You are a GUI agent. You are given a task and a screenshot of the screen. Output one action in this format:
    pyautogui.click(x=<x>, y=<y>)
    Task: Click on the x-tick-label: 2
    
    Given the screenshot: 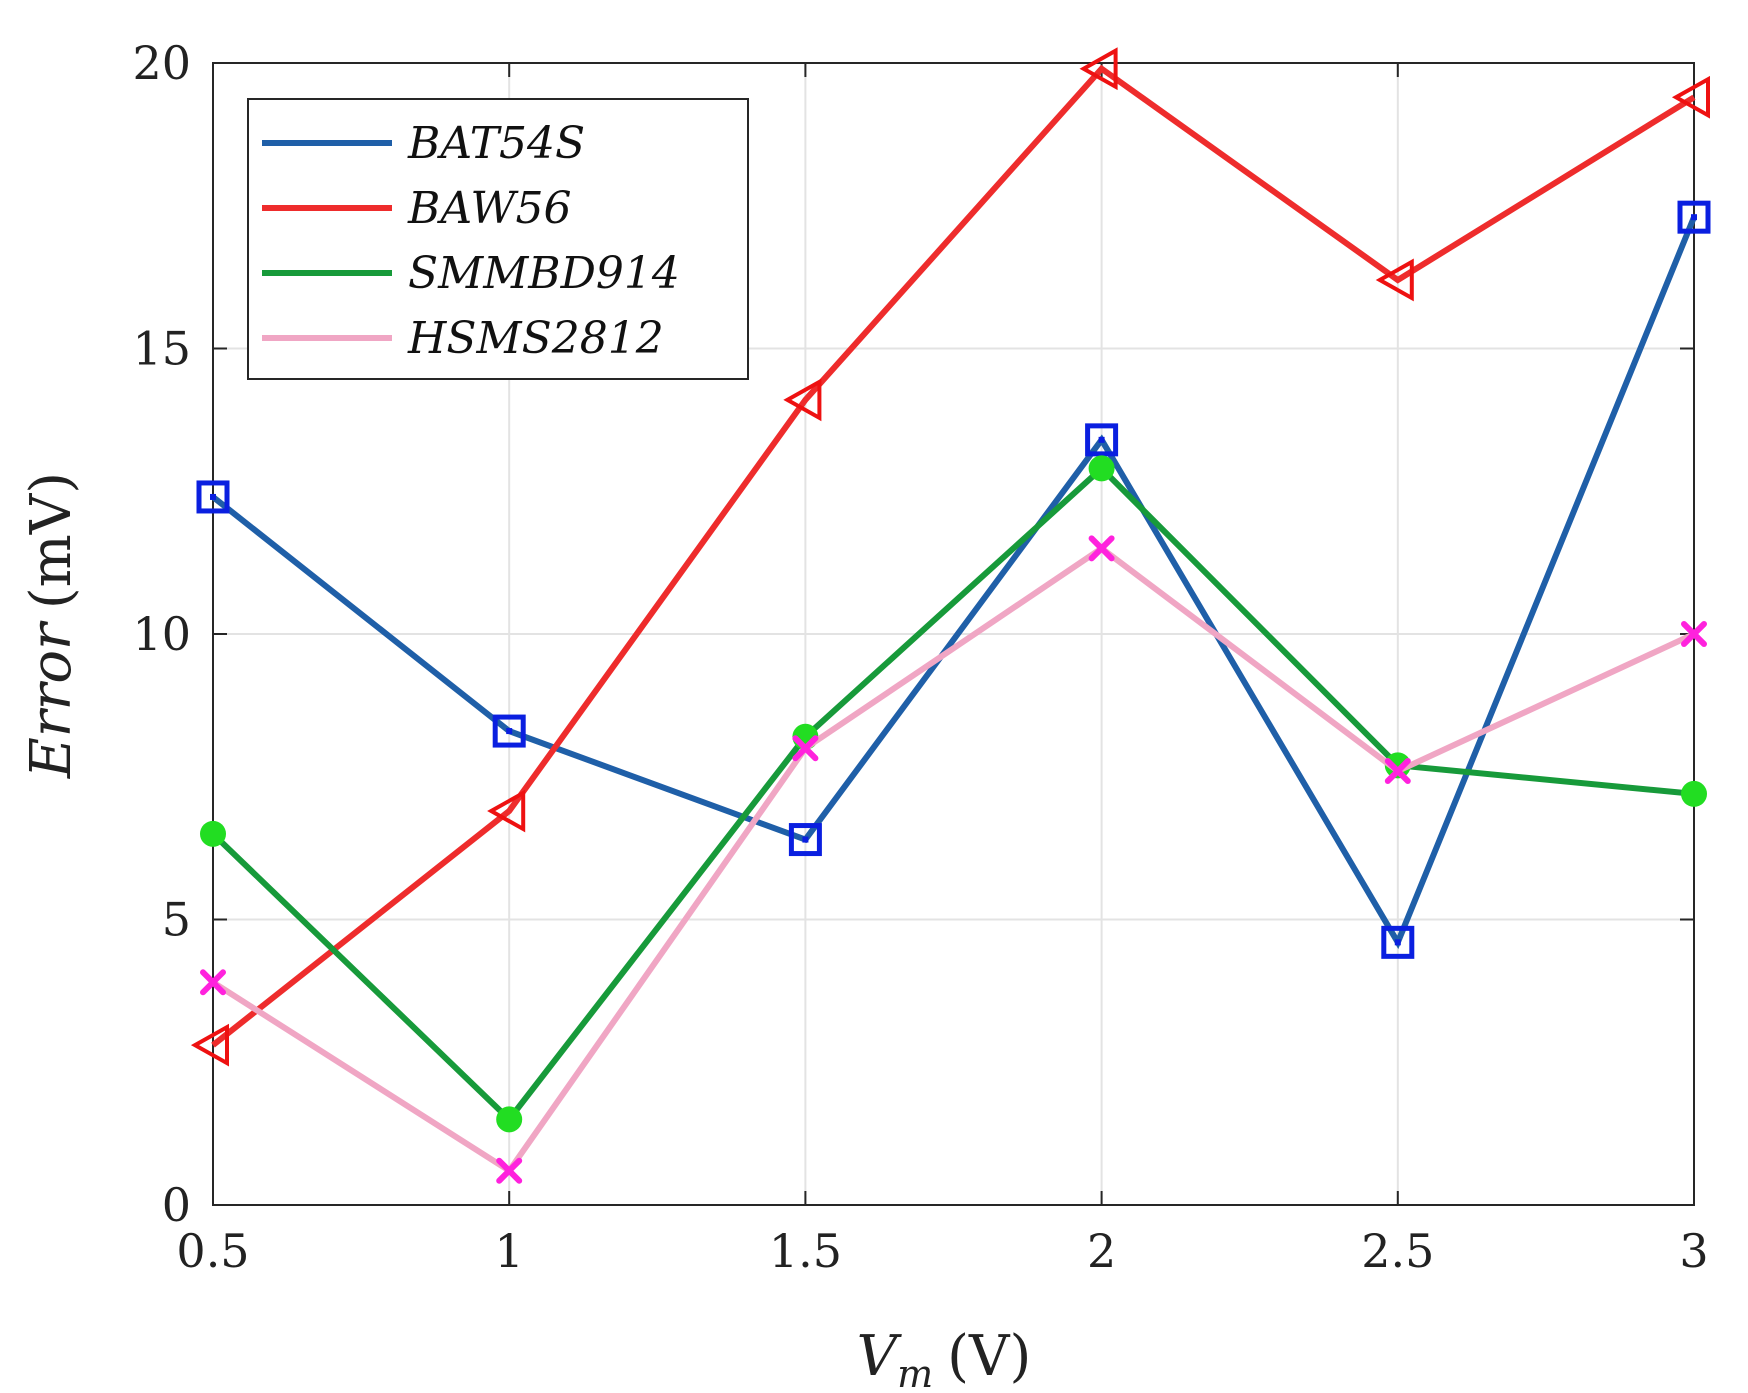 What is the action you would take?
    pyautogui.click(x=1101, y=1251)
    